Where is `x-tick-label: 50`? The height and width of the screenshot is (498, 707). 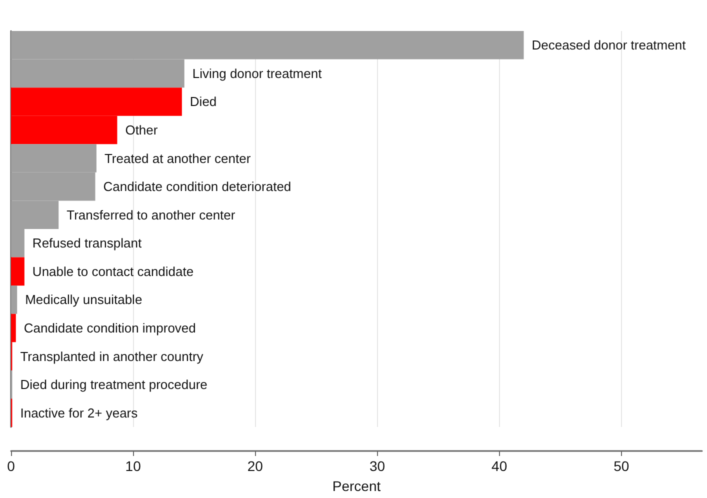 x-tick-label: 50 is located at coordinates (622, 466).